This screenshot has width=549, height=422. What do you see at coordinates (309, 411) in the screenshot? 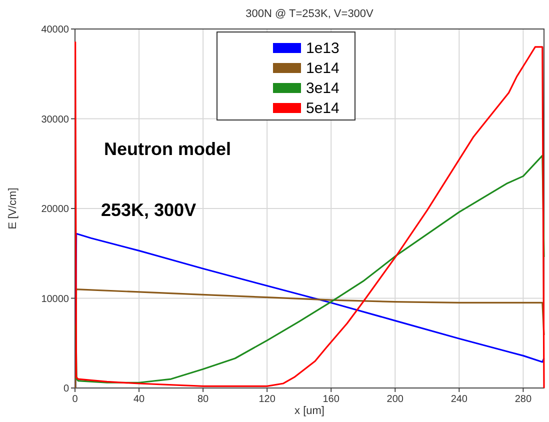
I see `x-axis-title: x [um]` at bounding box center [309, 411].